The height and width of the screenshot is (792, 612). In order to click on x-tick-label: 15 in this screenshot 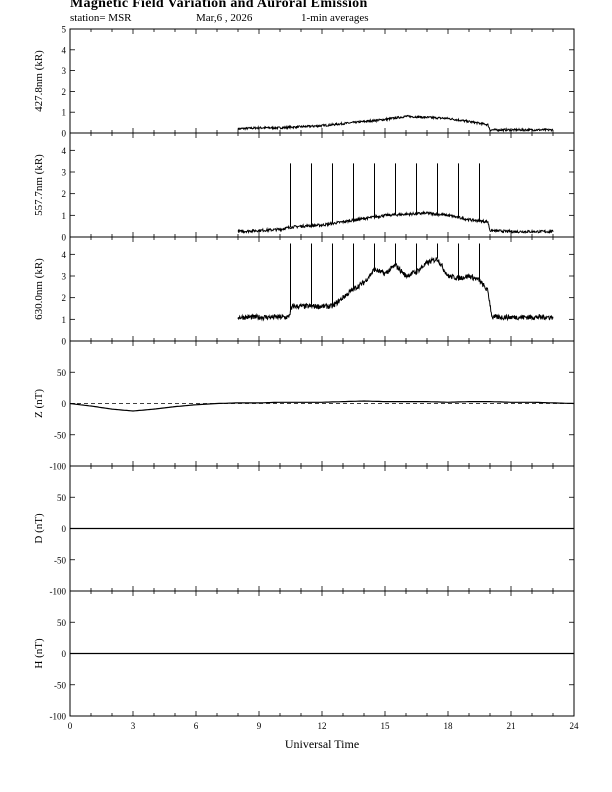, I will do `click(386, 726)`.